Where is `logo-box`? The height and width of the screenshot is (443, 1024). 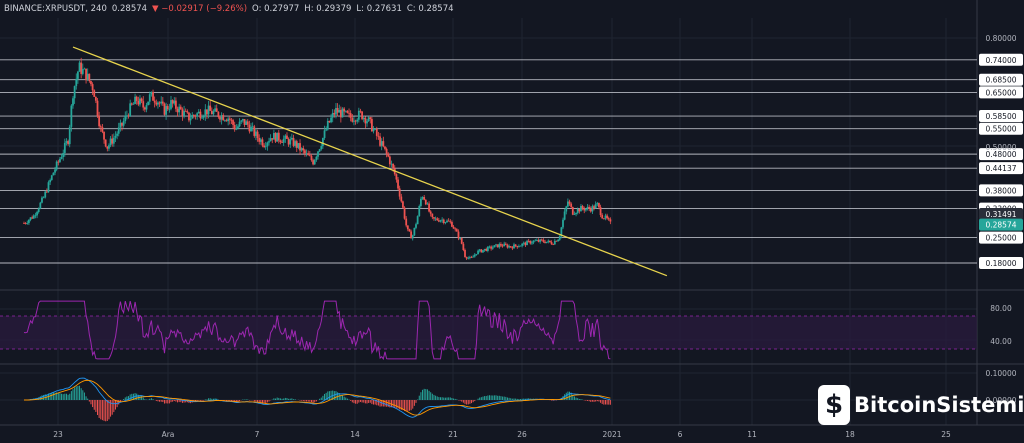 logo-box is located at coordinates (834, 405).